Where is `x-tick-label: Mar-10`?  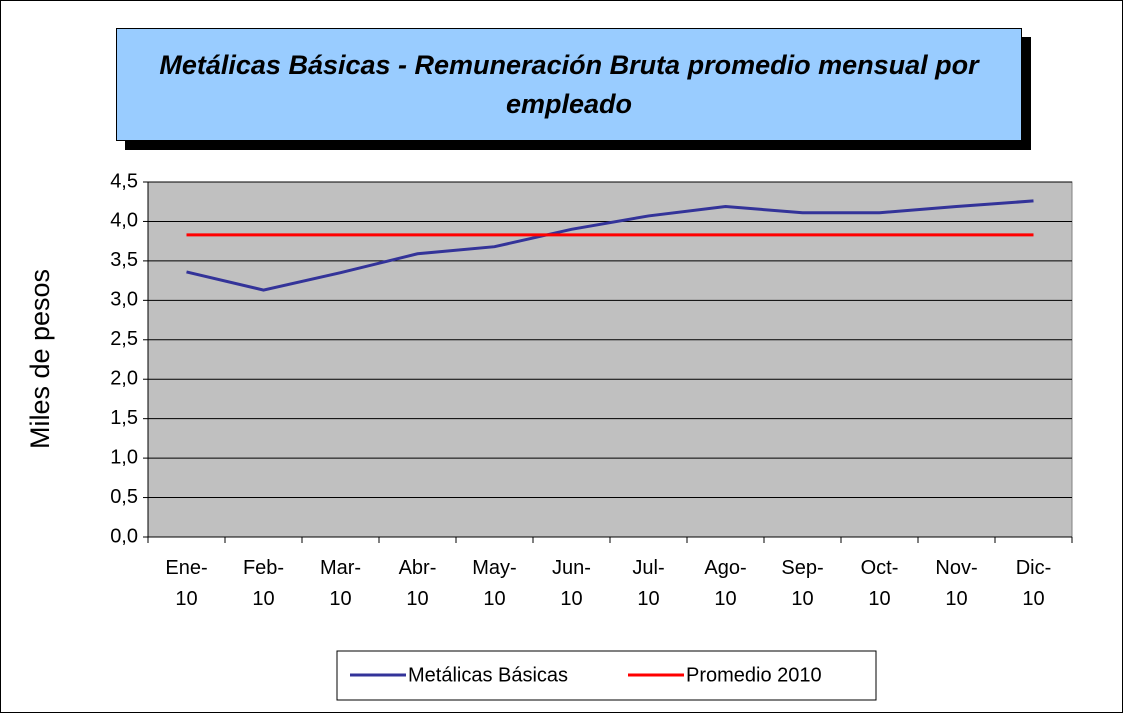
x-tick-label: Mar-10 is located at coordinates (340, 583).